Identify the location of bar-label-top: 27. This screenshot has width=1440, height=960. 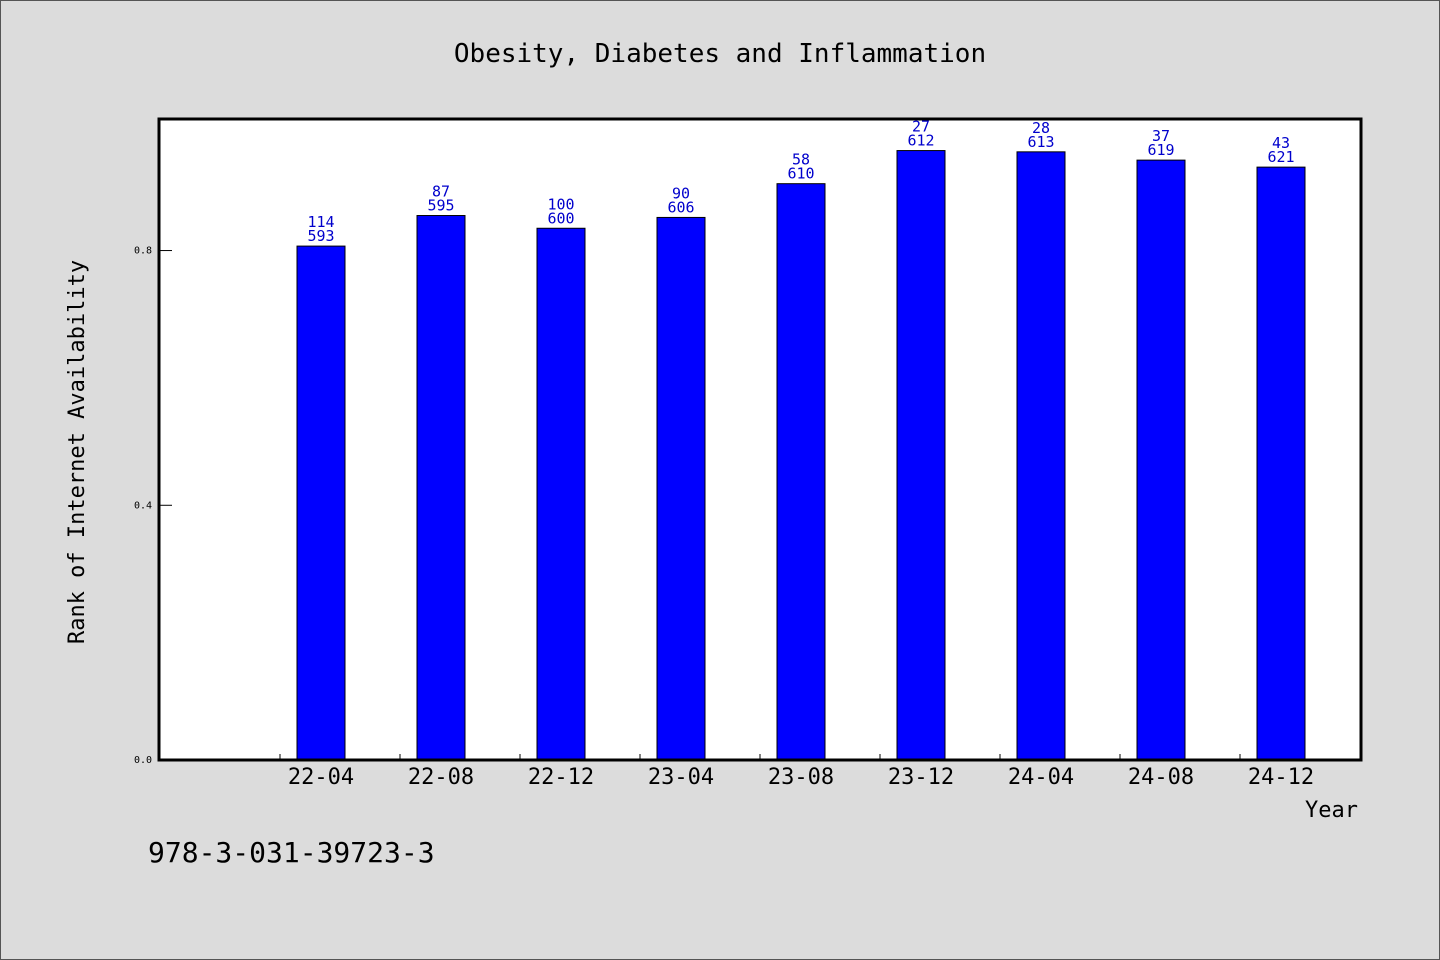
(921, 127).